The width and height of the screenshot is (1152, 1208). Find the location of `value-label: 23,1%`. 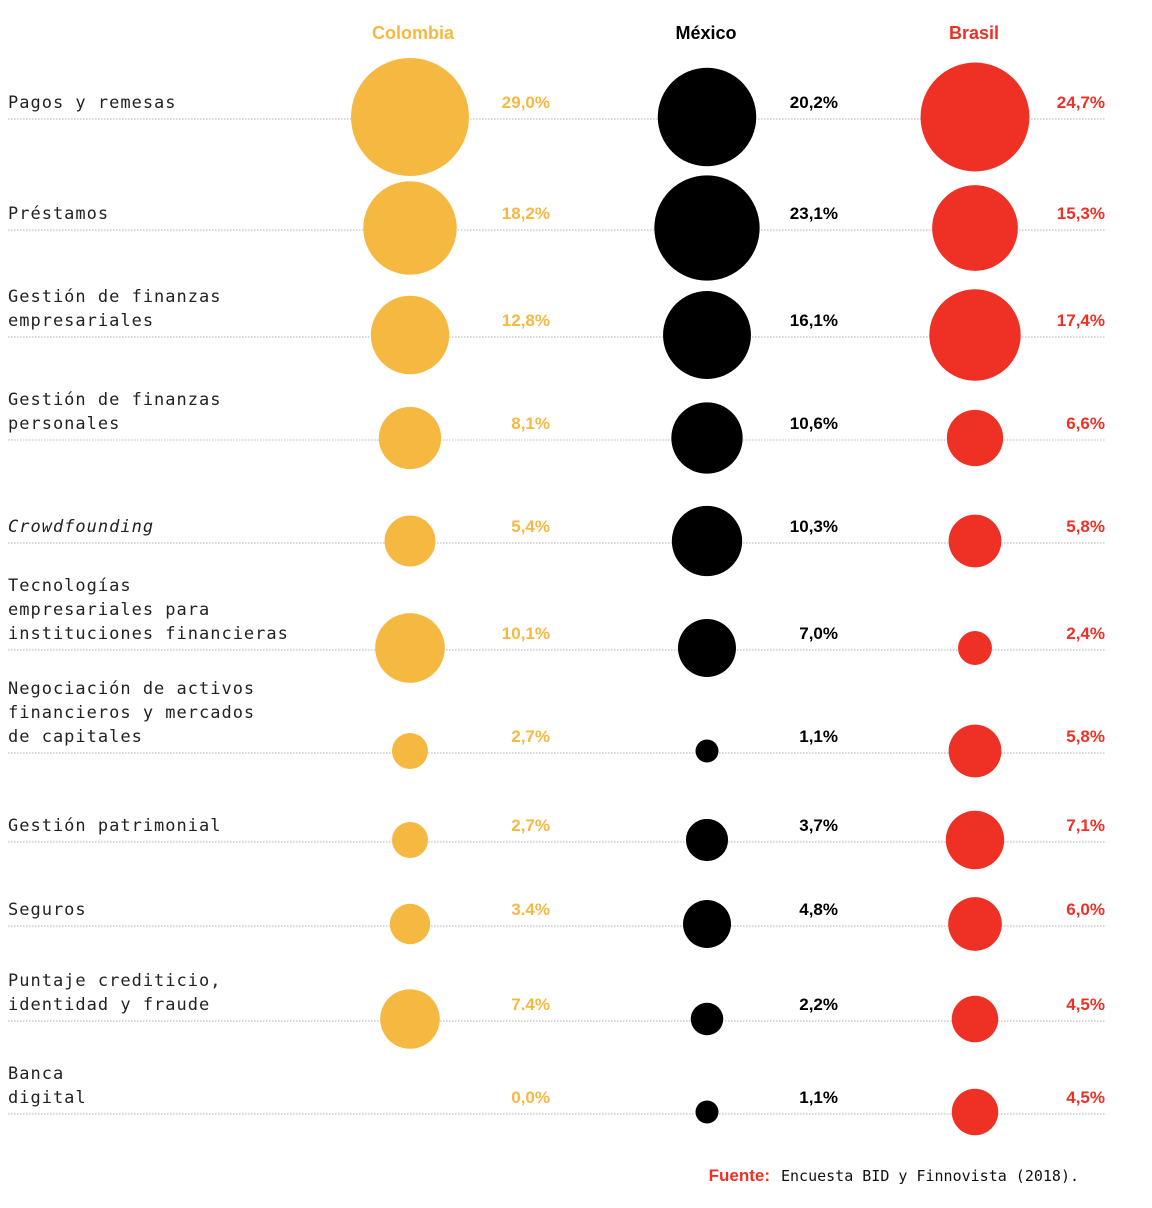

value-label: 23,1% is located at coordinates (814, 213).